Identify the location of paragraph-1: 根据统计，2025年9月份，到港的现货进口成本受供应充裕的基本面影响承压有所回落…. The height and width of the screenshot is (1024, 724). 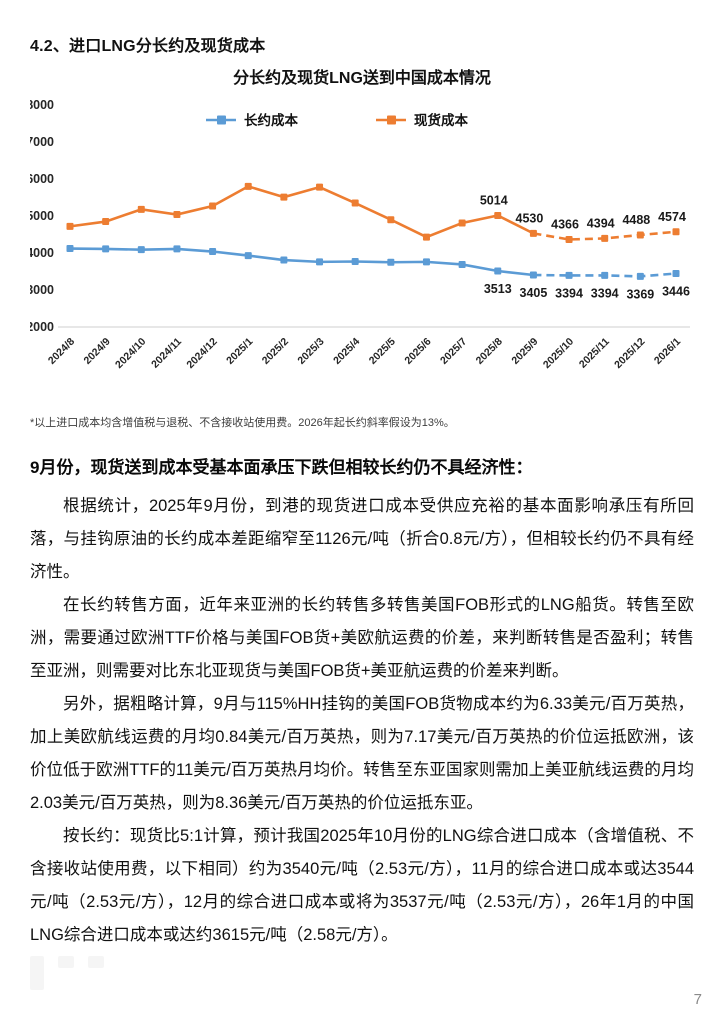
(362, 539).